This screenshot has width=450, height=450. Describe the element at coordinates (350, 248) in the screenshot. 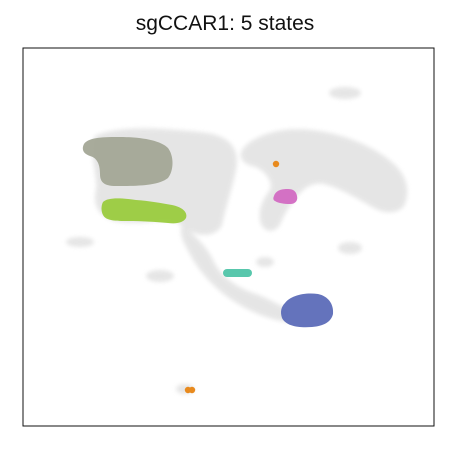

I see `background-cluster-mid-right` at that location.